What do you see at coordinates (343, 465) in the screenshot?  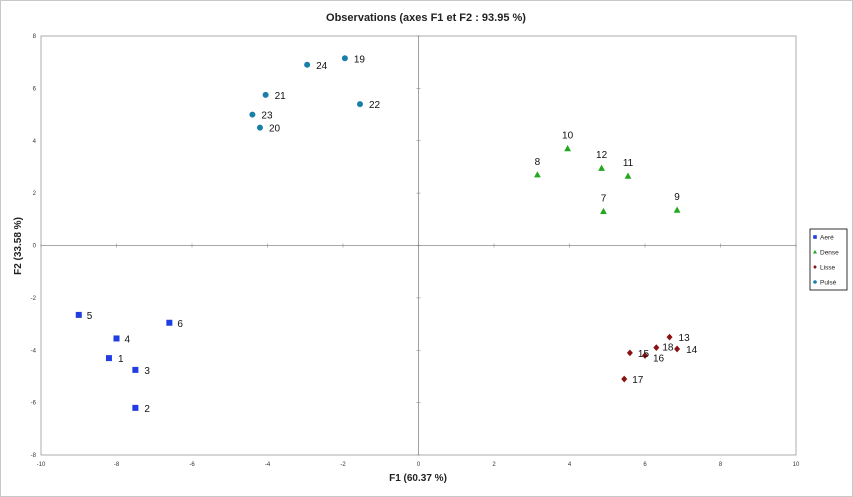 I see `x-tick-label: -2` at bounding box center [343, 465].